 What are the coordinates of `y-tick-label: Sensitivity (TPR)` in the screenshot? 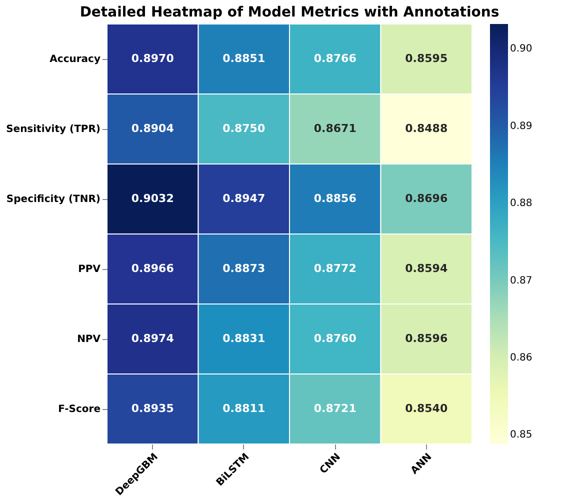 It's located at (53, 129).